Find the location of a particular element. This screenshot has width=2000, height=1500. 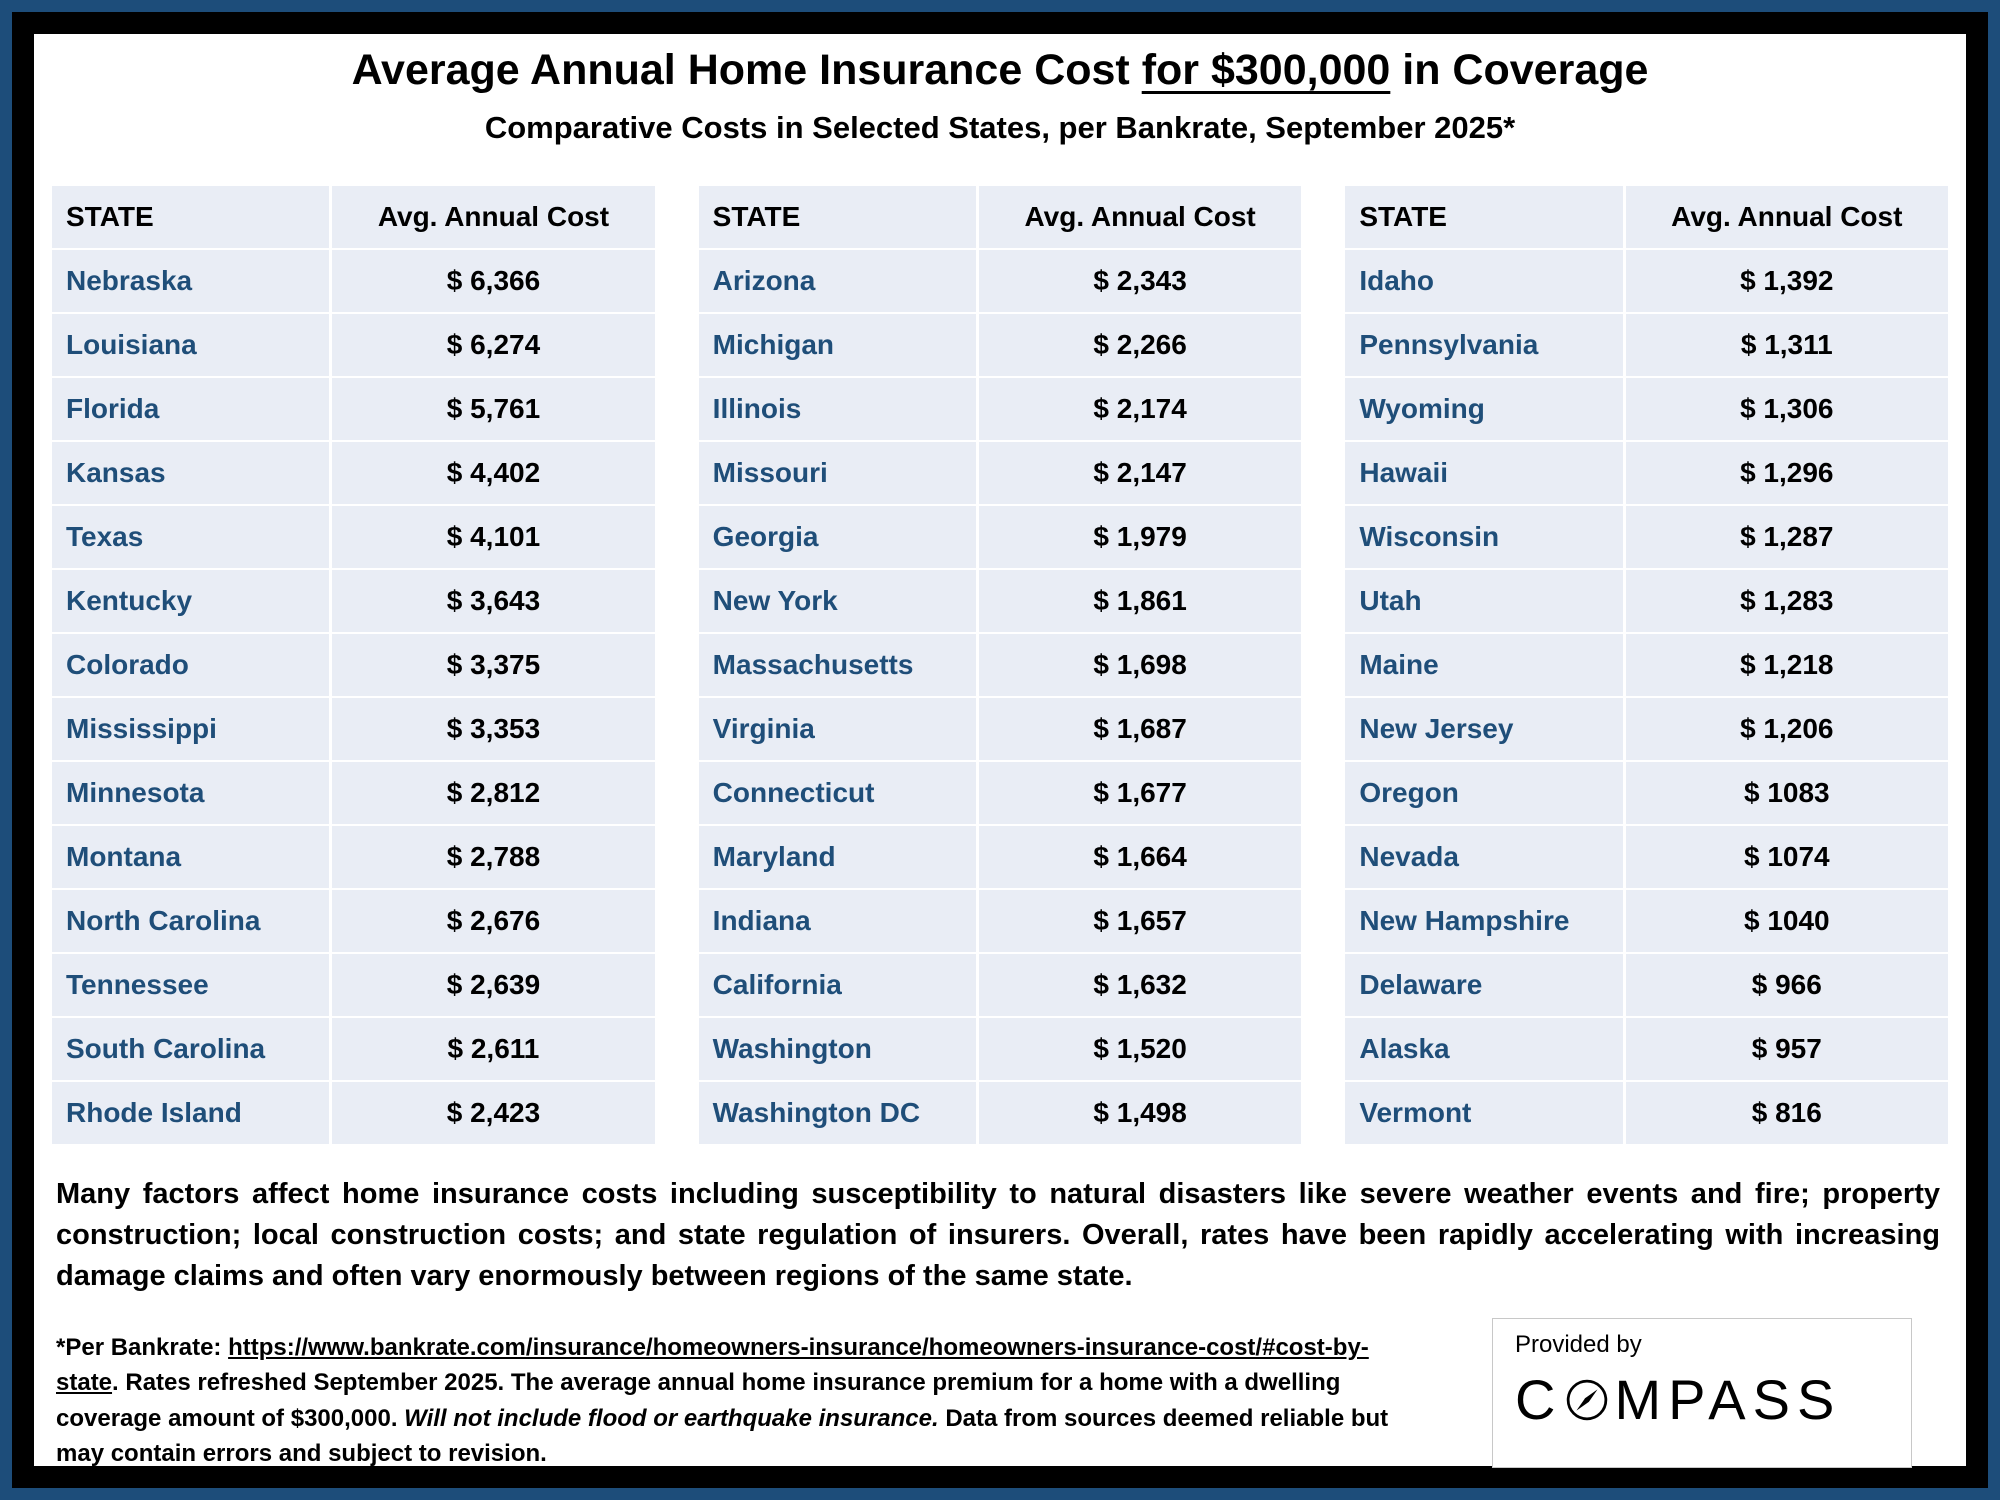

table-row: Oregon $ 1083 is located at coordinates (1647, 793).